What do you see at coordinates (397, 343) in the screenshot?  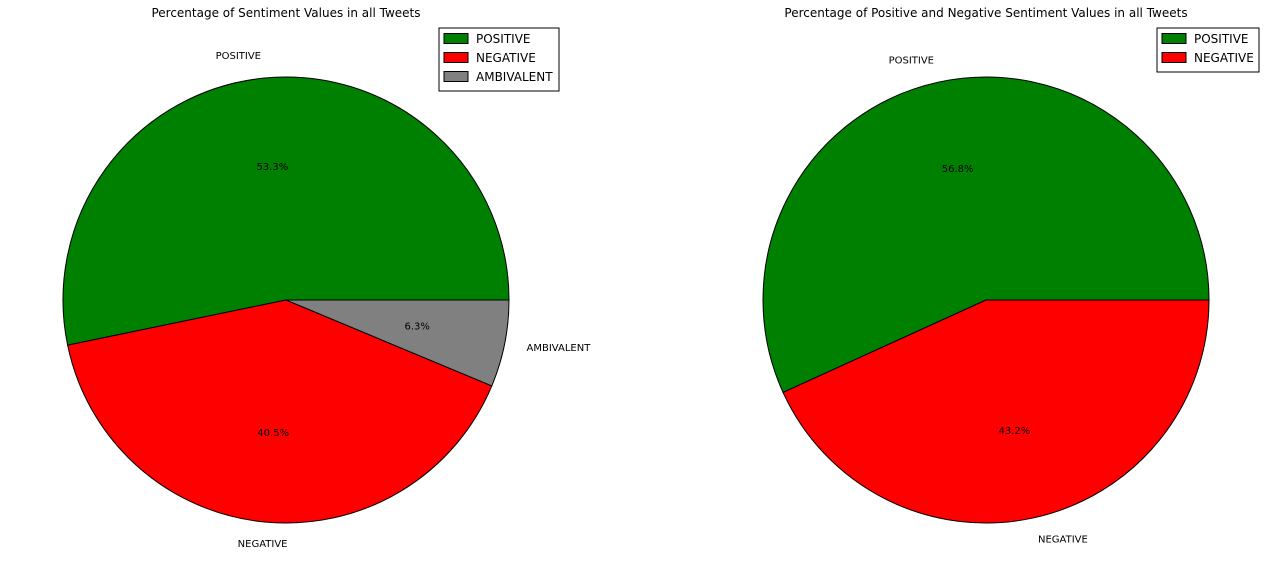 I see `pie-slice-ambivalent` at bounding box center [397, 343].